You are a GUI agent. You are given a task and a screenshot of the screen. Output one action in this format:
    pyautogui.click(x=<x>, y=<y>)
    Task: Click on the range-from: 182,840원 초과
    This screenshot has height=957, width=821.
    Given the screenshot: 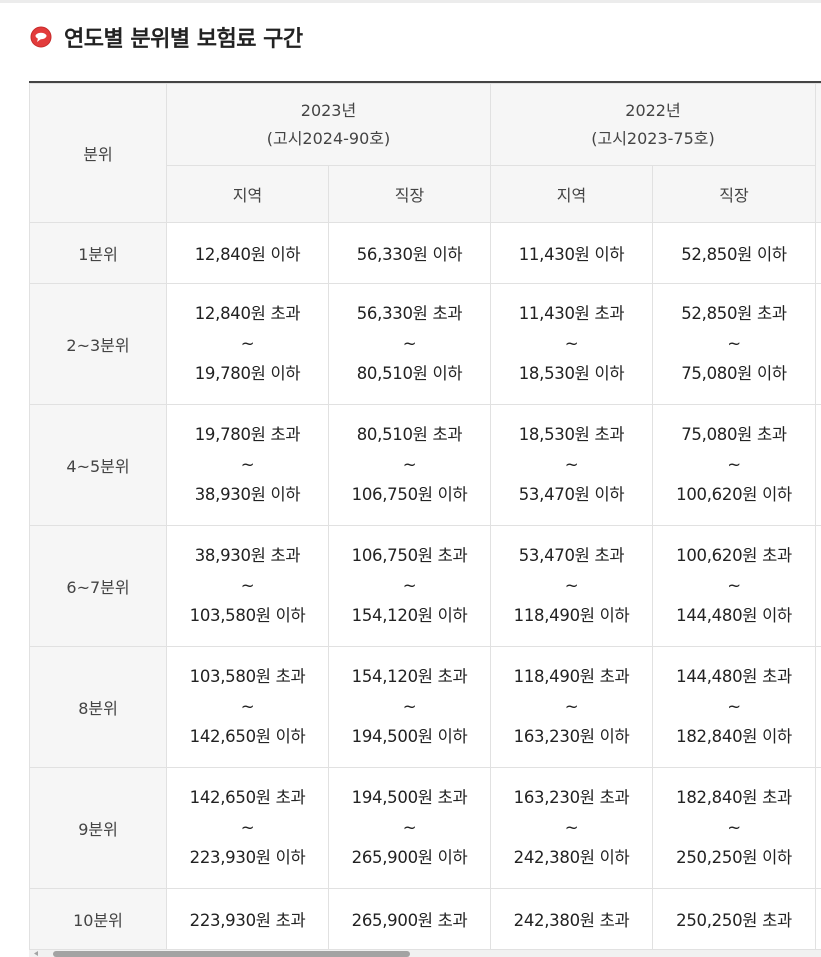 What is the action you would take?
    pyautogui.click(x=734, y=797)
    